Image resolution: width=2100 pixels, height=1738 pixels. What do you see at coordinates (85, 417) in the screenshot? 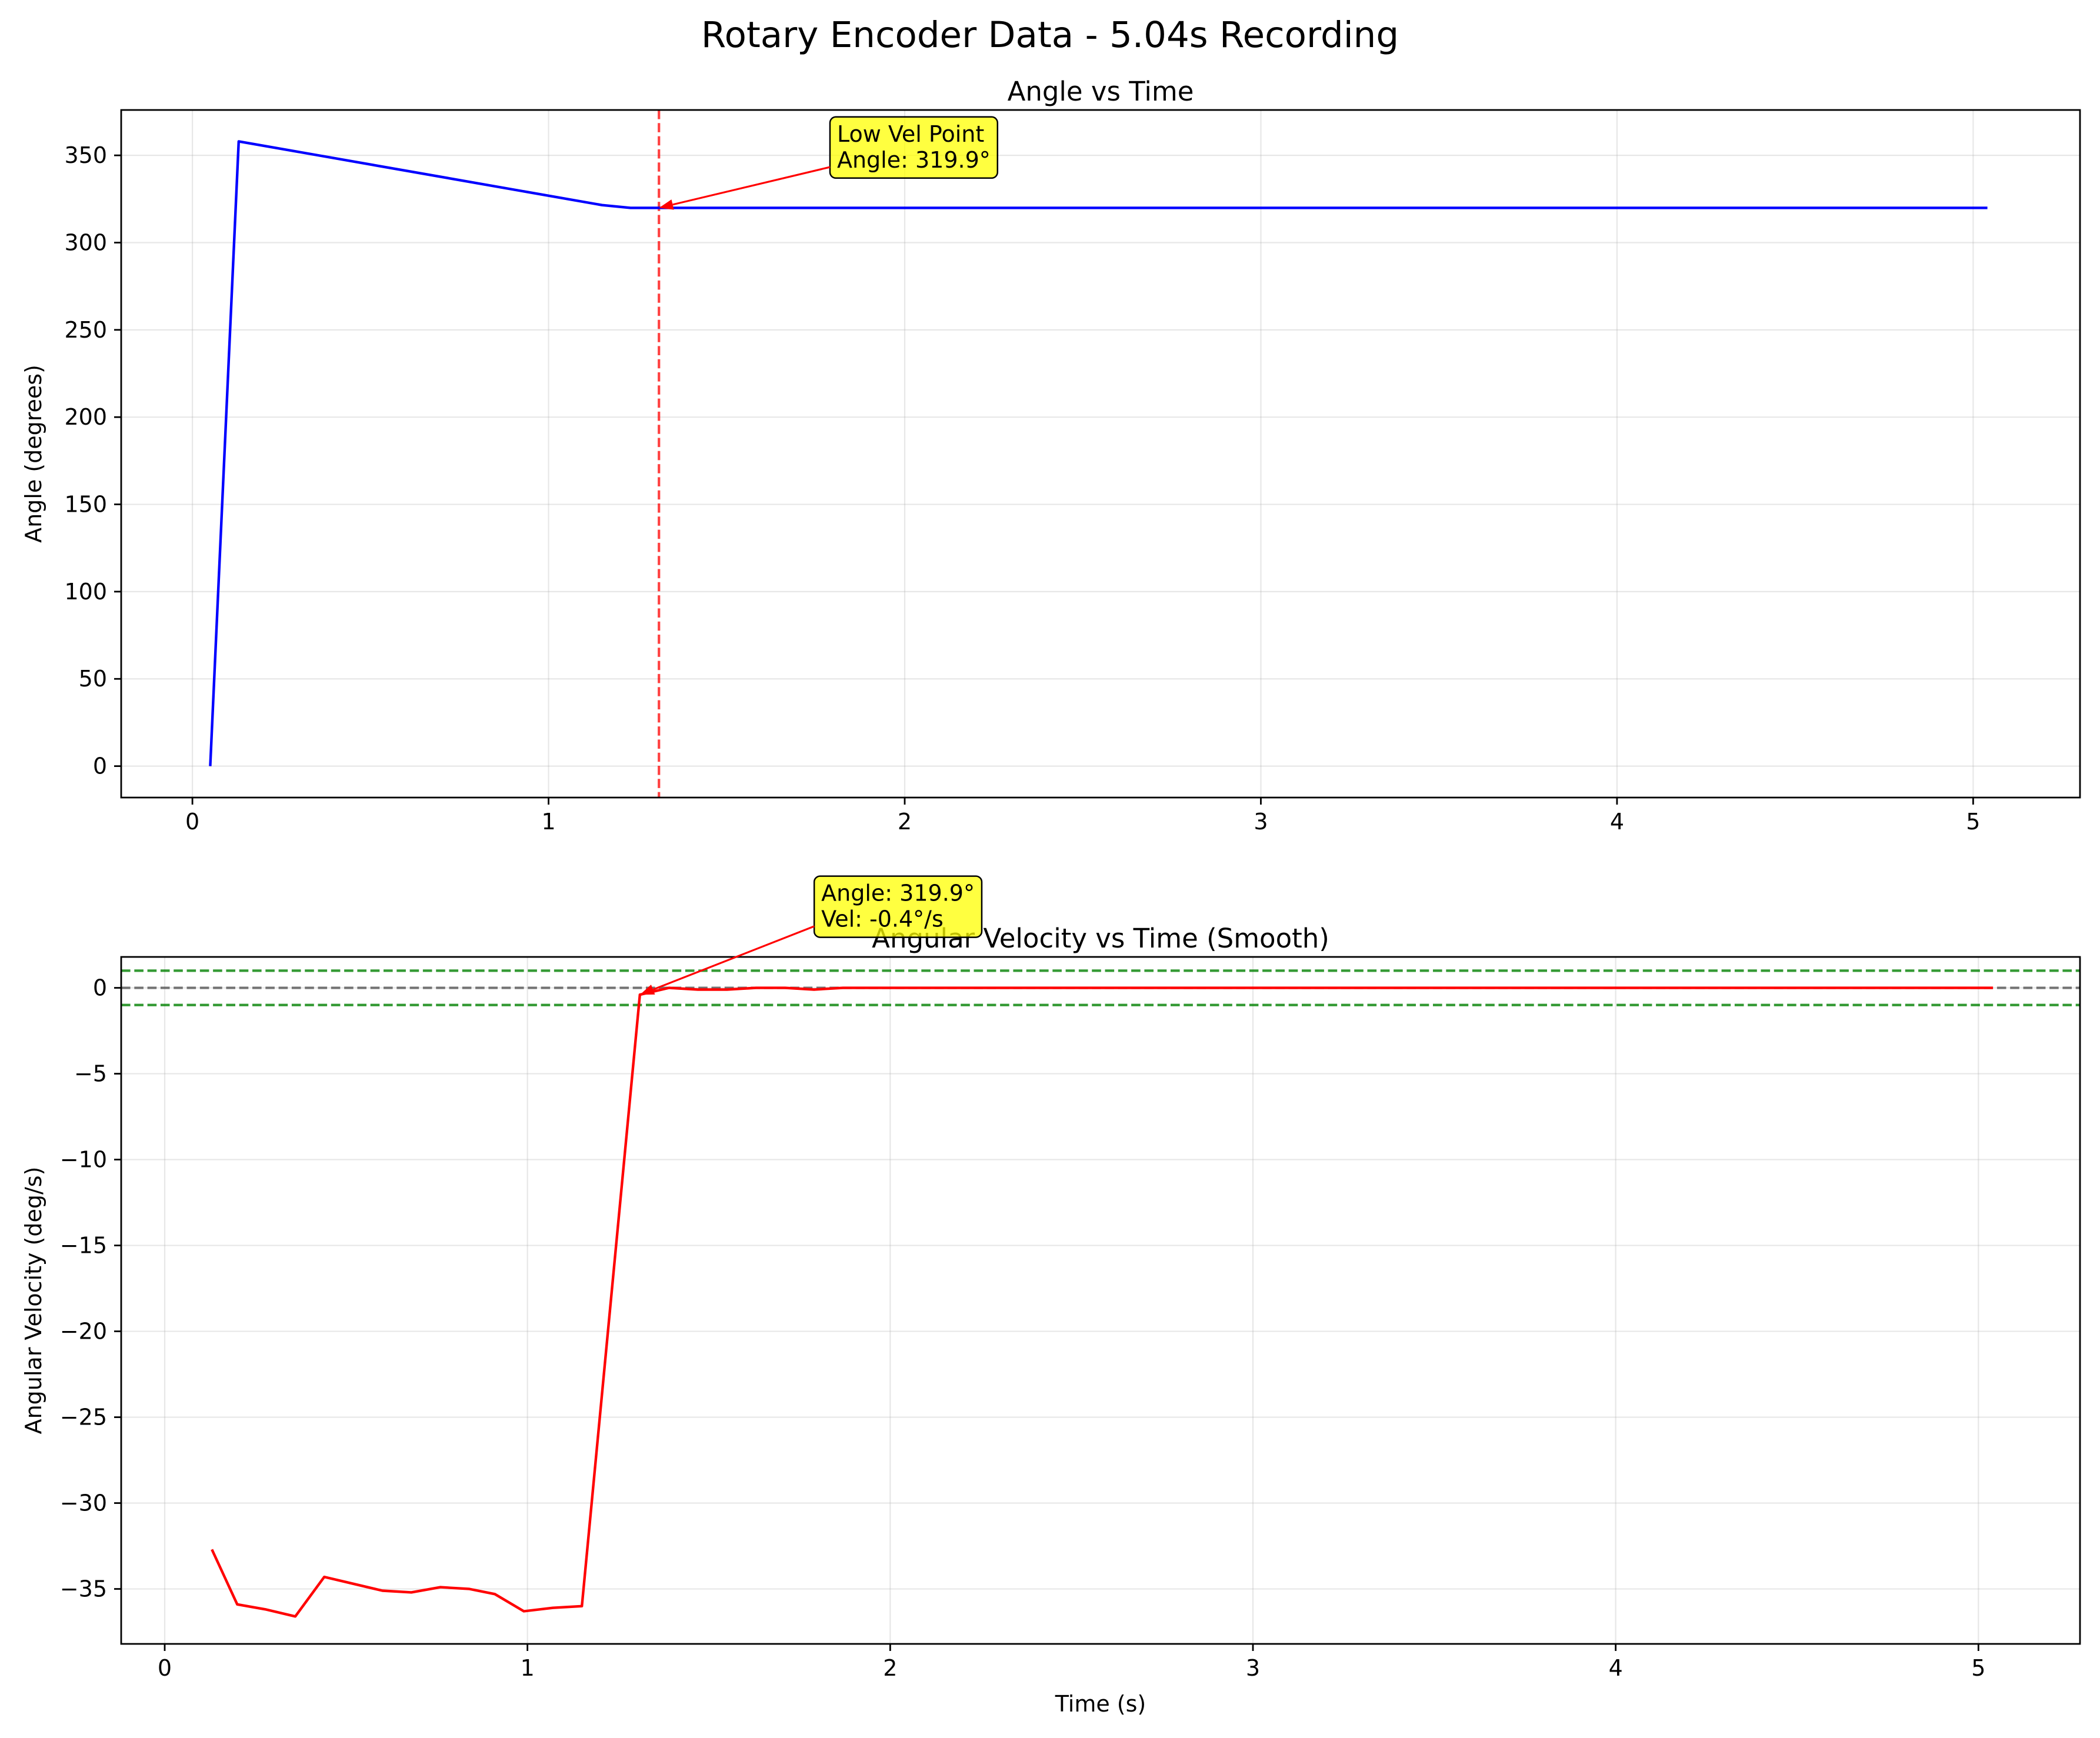
I see `y-tick-label: 200` at bounding box center [85, 417].